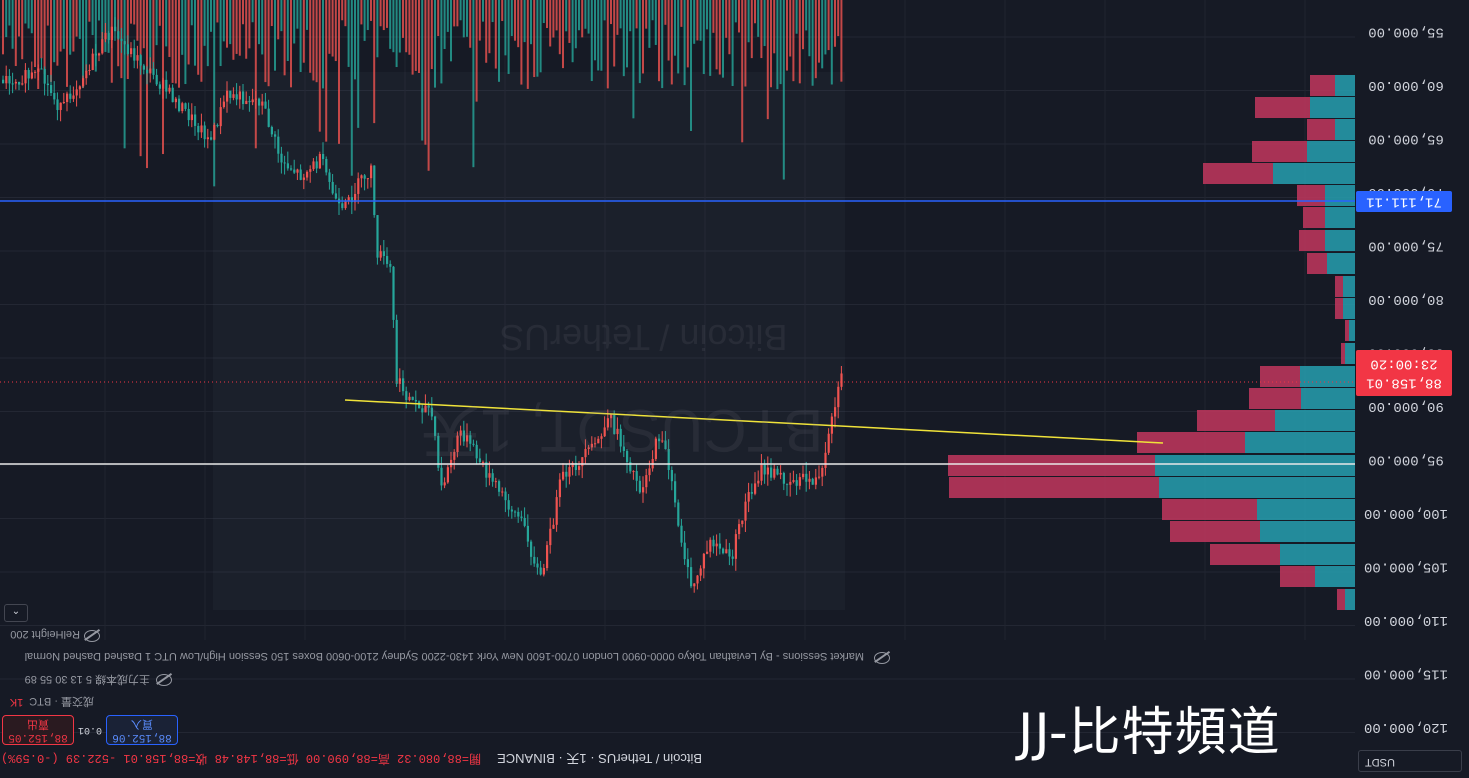  What do you see at coordinates (754, 421) in the screenshot?
I see `yellow-trend-line` at bounding box center [754, 421].